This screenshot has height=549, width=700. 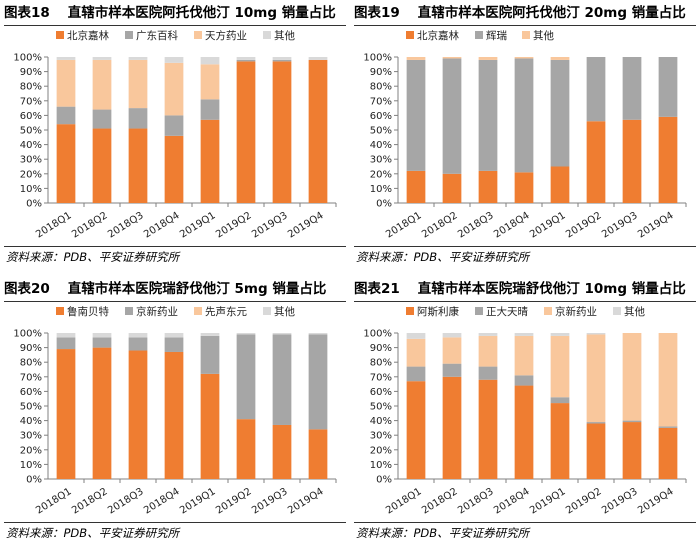 I want to click on legend-item: 先声东元, so click(x=220, y=311).